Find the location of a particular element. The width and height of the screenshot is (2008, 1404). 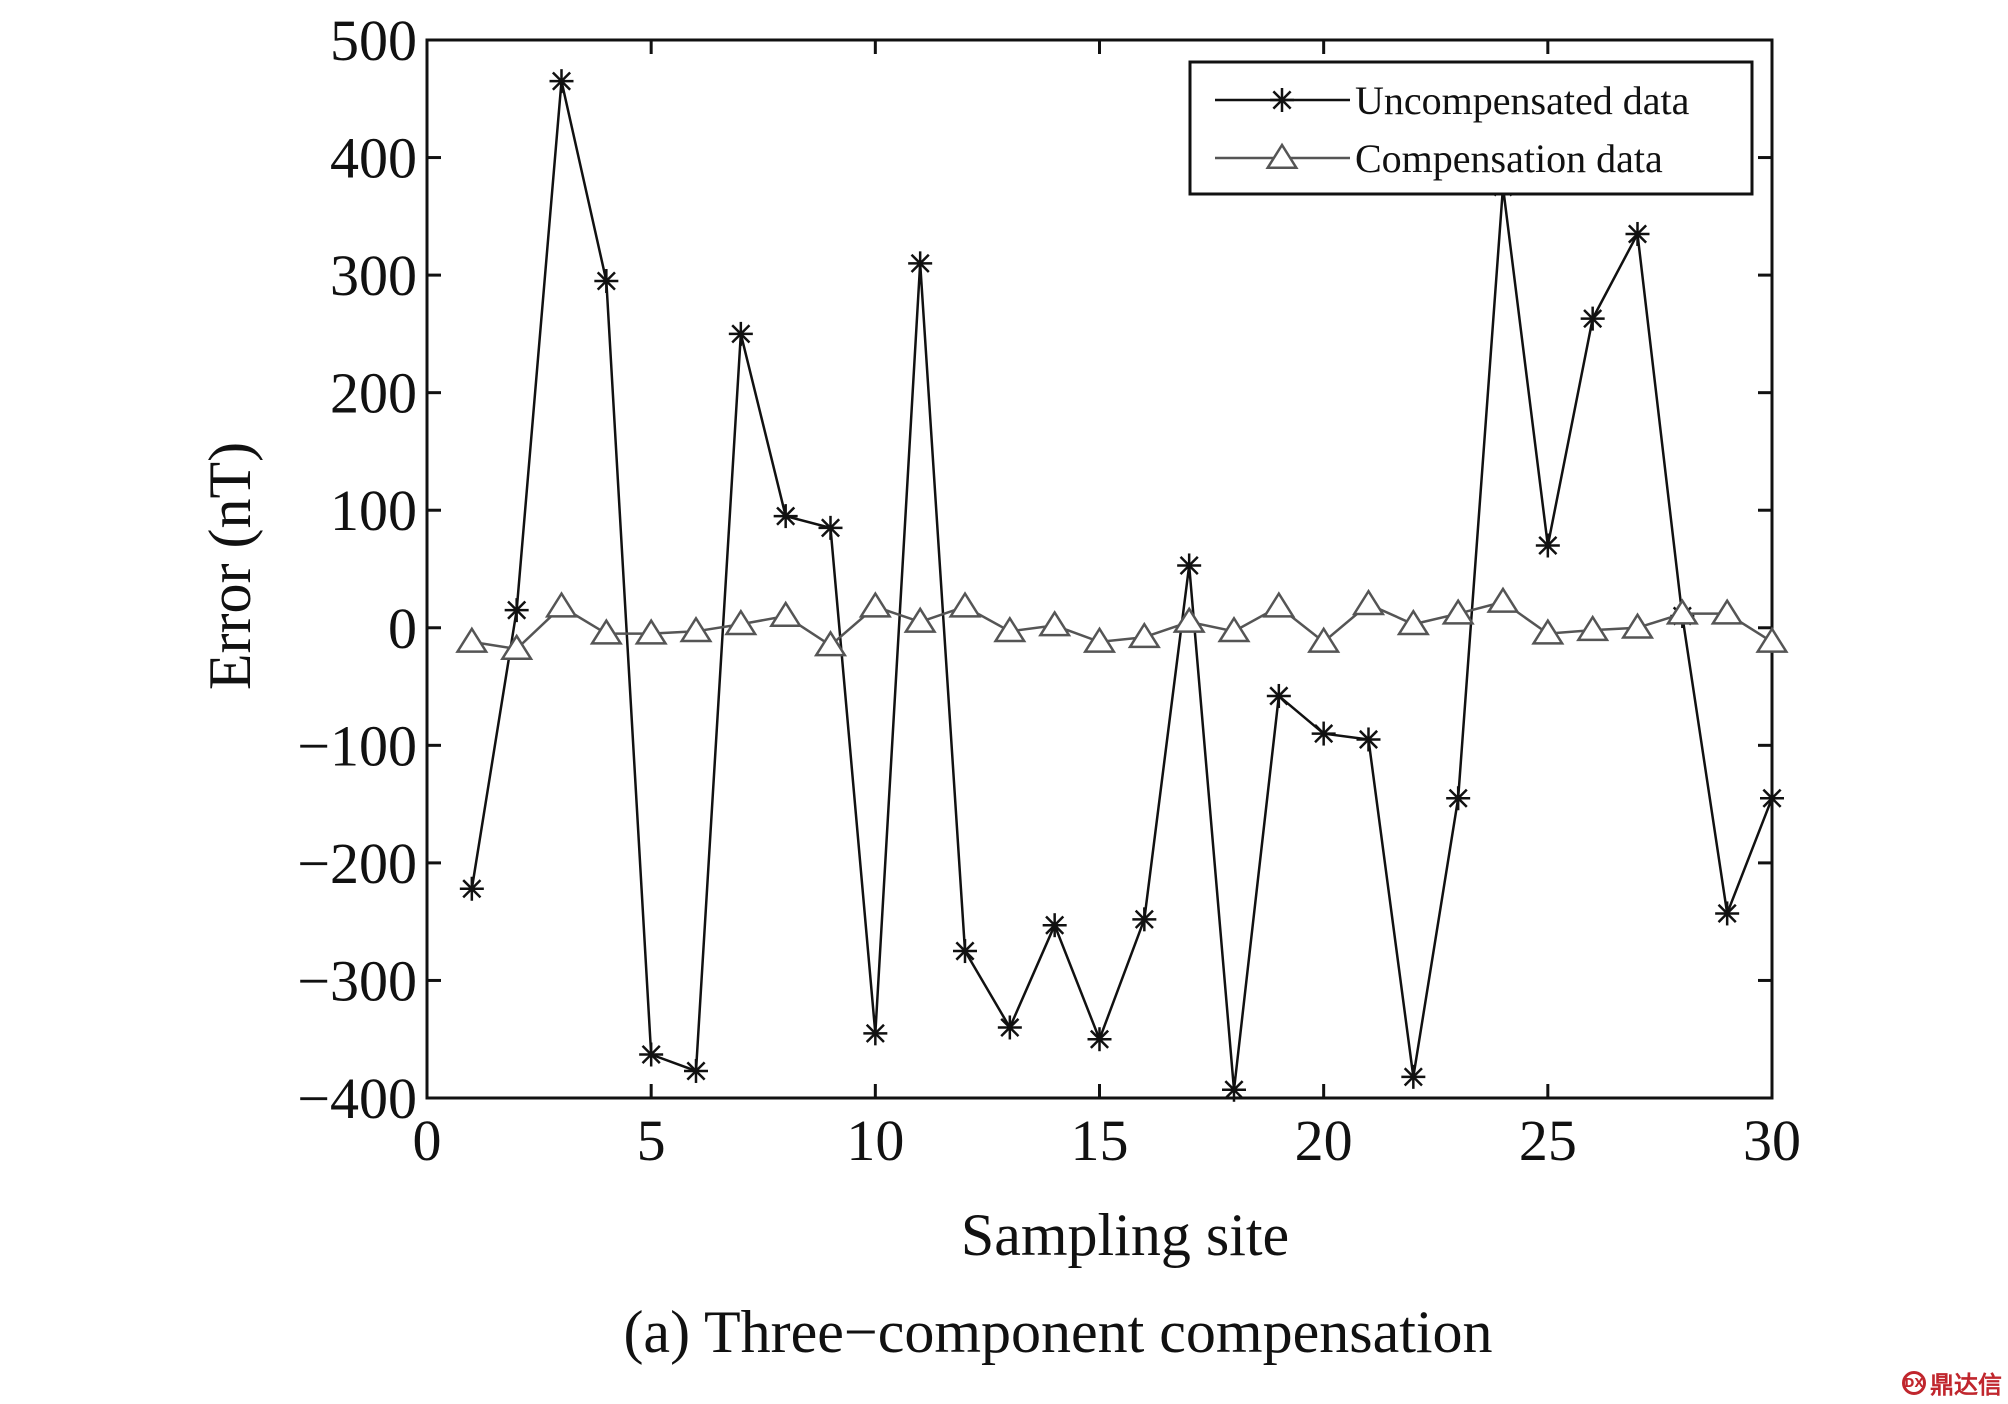

y-tick-label: 100 is located at coordinates (373, 510).